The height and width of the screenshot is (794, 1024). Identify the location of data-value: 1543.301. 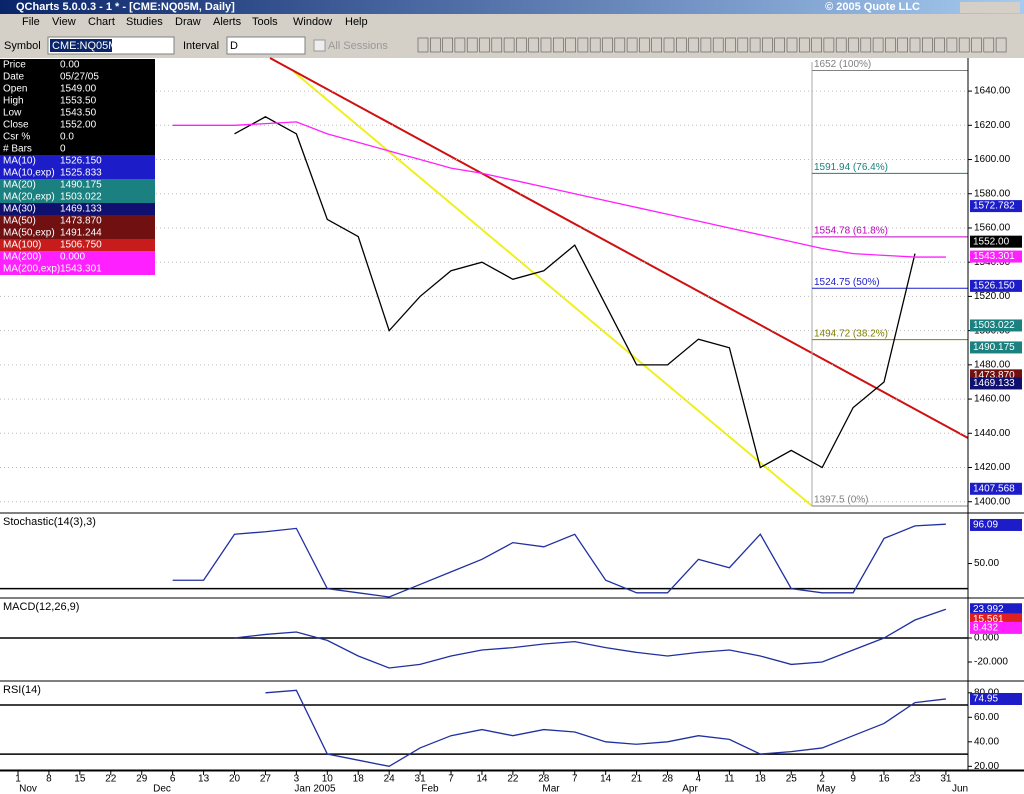
(81, 269).